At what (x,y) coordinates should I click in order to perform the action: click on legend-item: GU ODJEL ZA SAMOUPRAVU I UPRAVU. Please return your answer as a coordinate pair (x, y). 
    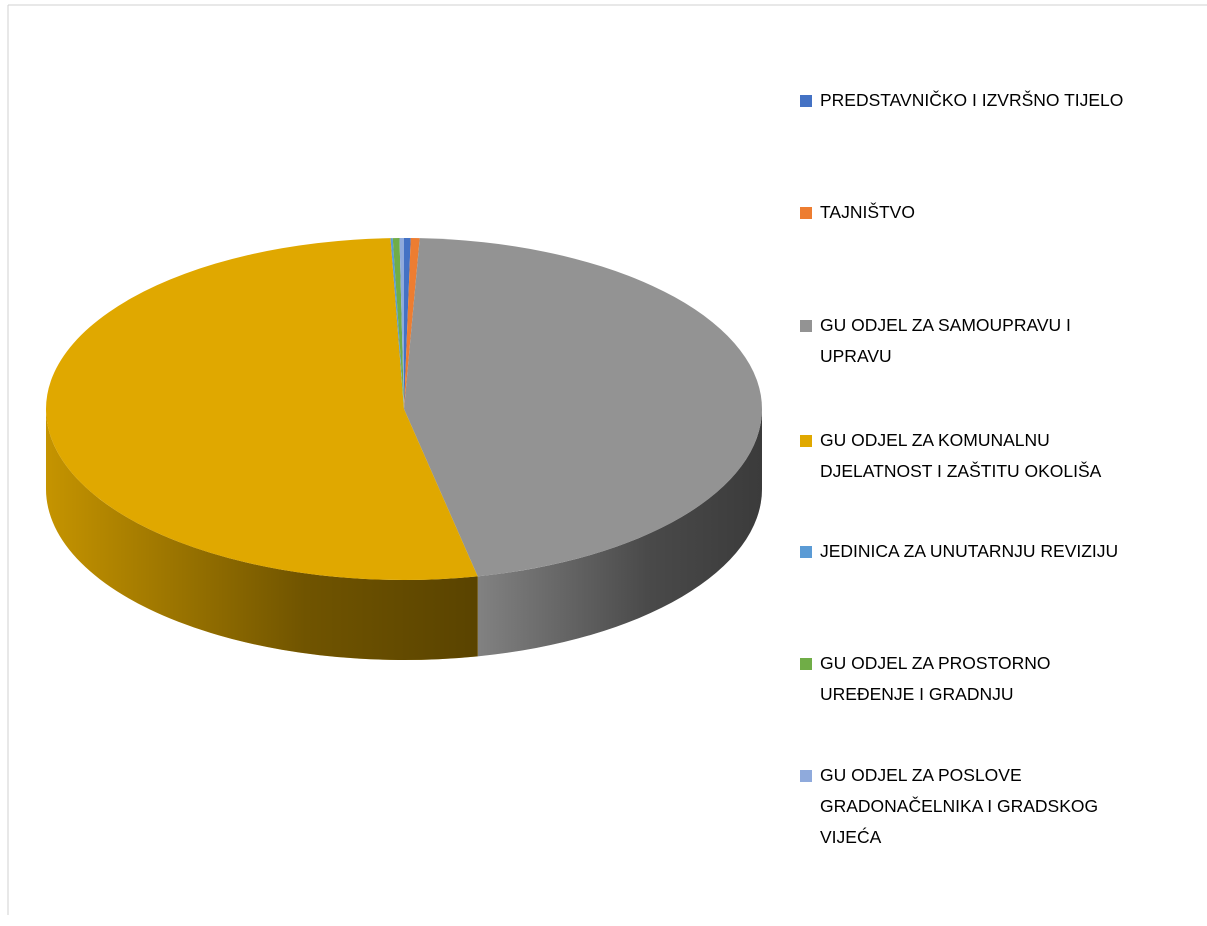
    Looking at the image, I should click on (960, 341).